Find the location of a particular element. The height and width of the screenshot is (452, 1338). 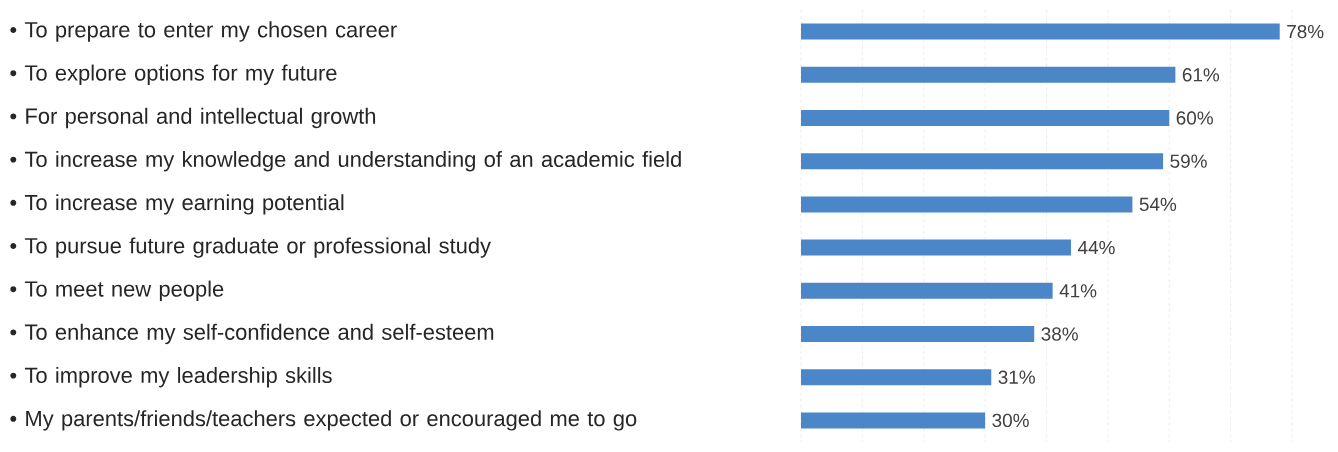

y-tick-label: • To enhance my self-confidence and self-esteem is located at coordinates (252, 334).